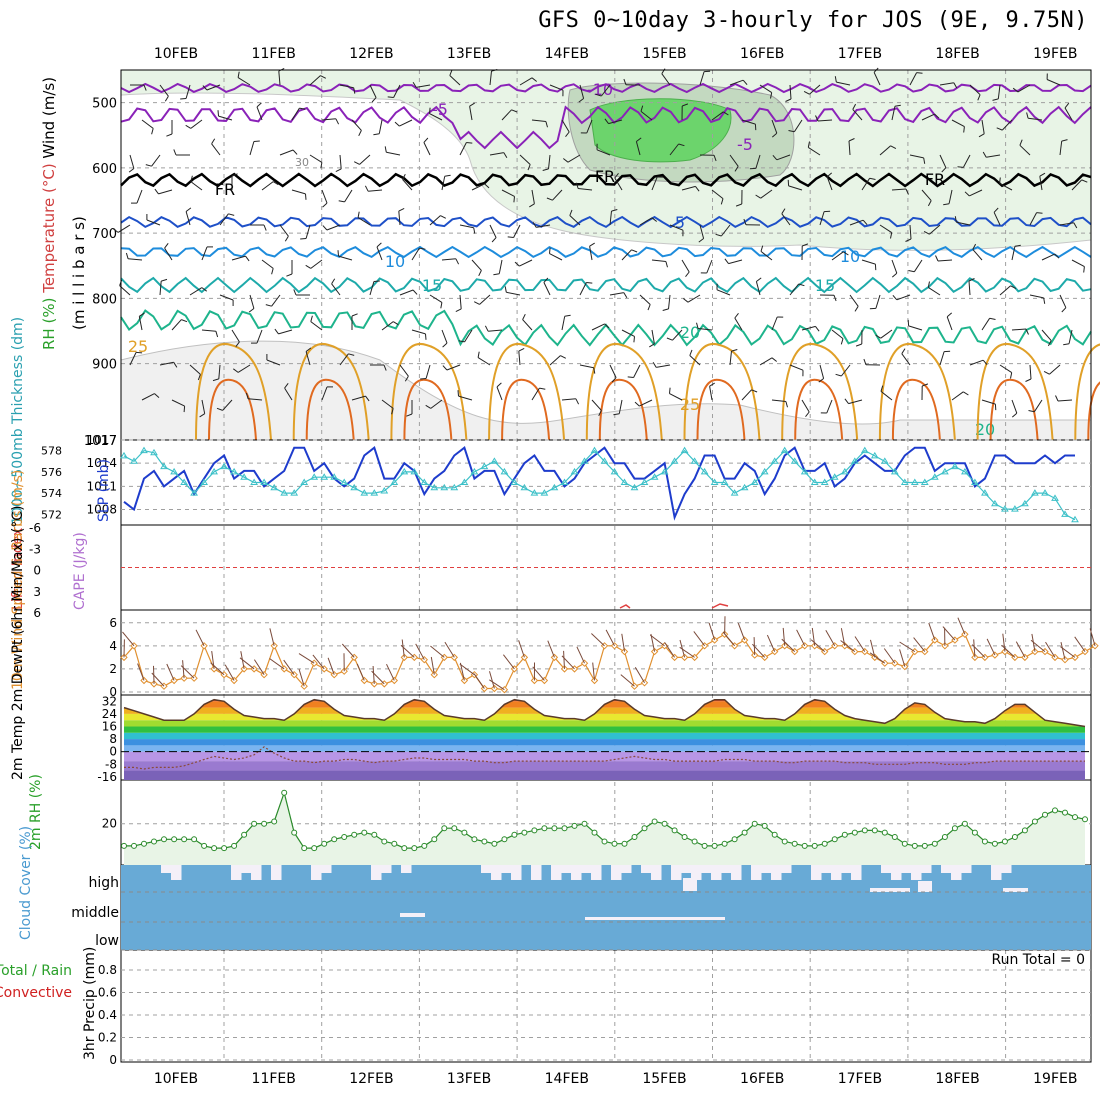  Describe the element at coordinates (604, 710) in the screenshot. I see `temp-band` at that location.